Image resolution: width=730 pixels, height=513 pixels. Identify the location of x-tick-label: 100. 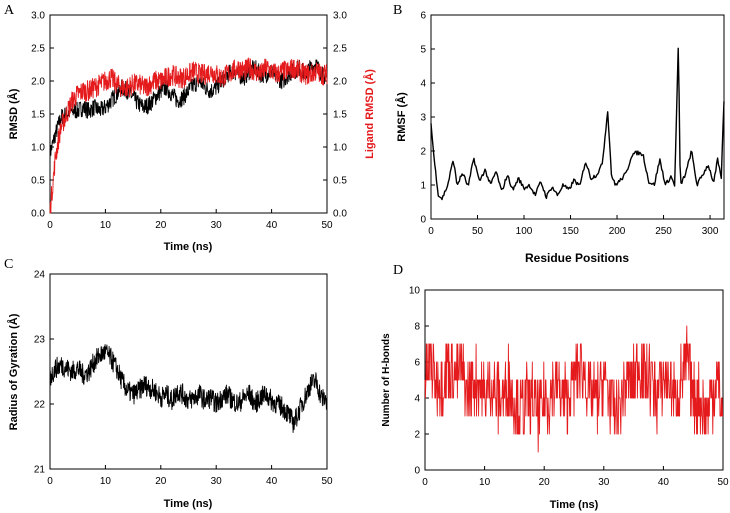
(524, 231).